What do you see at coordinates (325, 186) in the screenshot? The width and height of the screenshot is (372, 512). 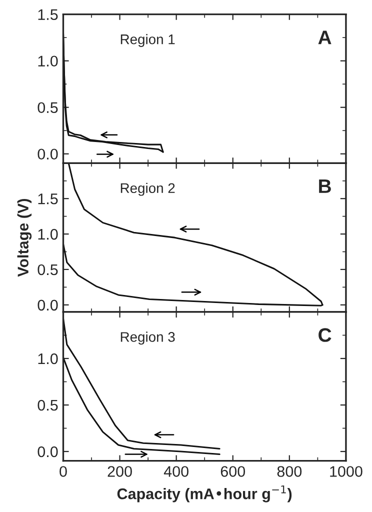 I see `annotation: B` at bounding box center [325, 186].